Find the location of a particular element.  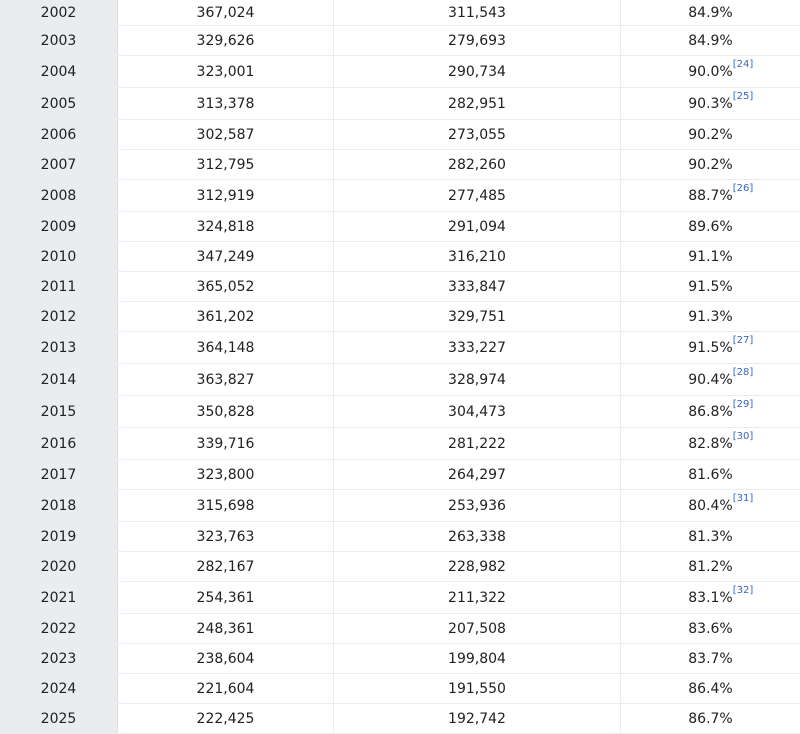

percent-value: 89.6% is located at coordinates (710, 226).